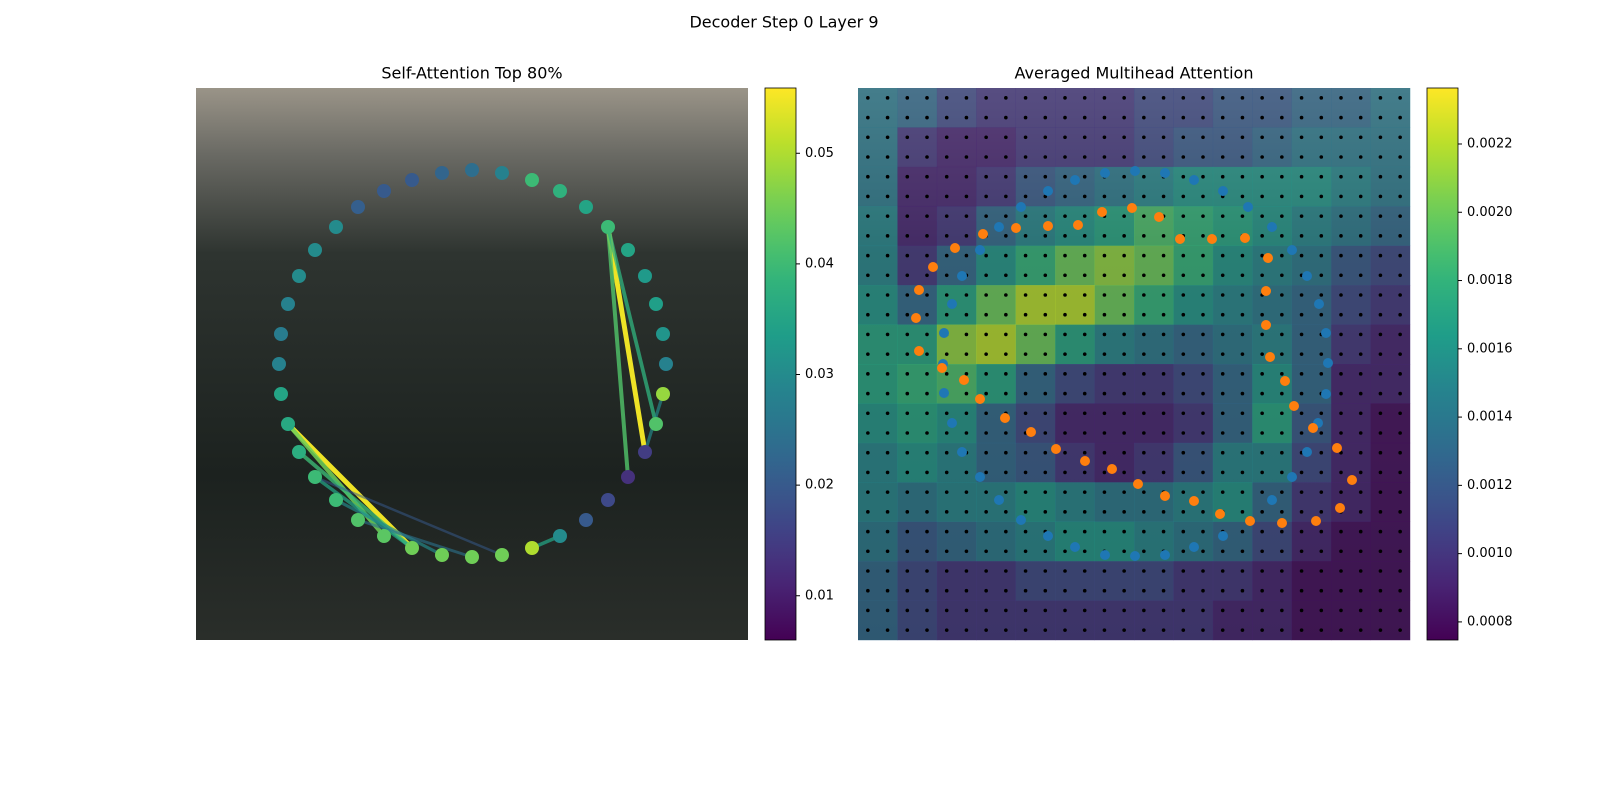 This screenshot has width=1600, height=800. Describe the element at coordinates (819, 153) in the screenshot. I see `colorbar-tick-label: 0.05` at that location.